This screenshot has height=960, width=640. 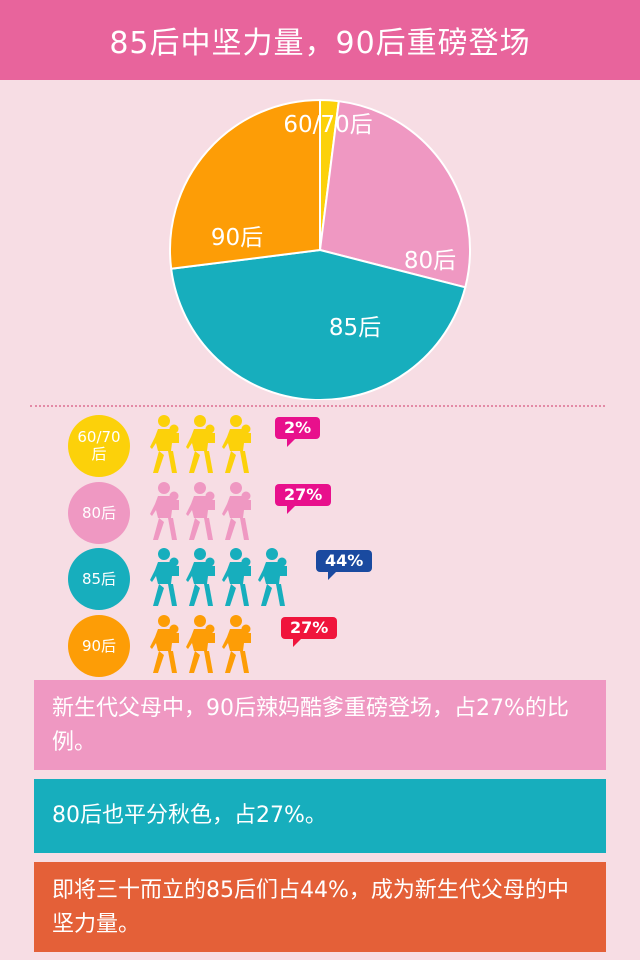 I want to click on pie-slice-label: 85后, so click(x=355, y=328).